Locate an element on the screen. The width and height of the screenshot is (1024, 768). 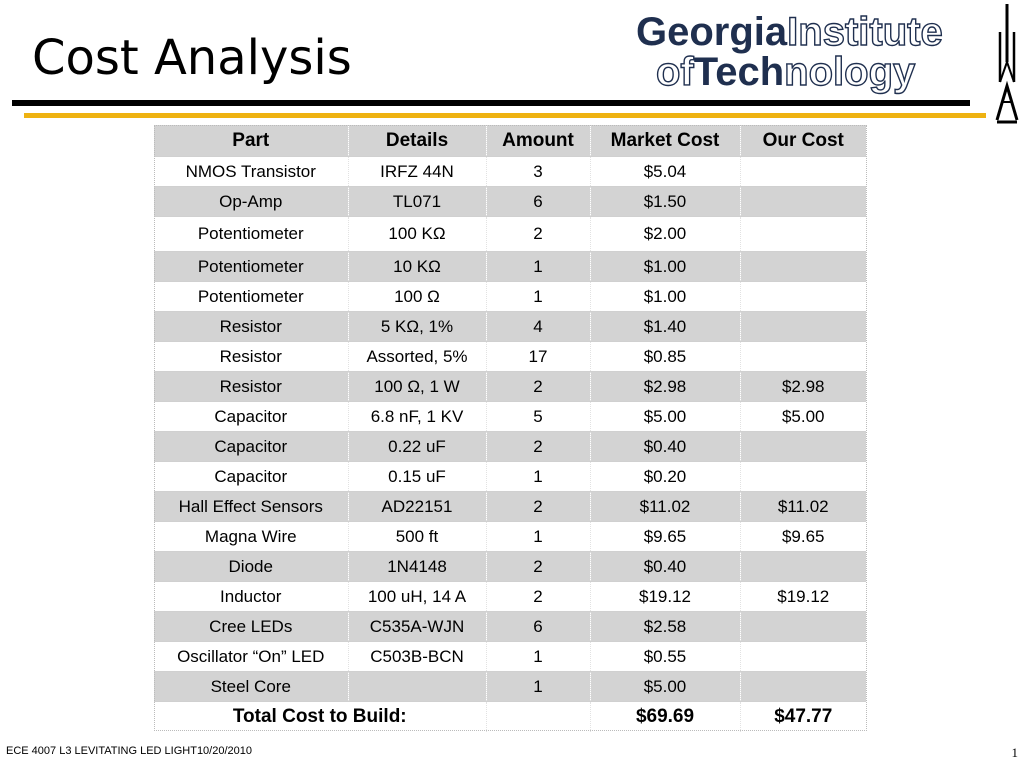
table-row: Potentiometer 10 KΩ 1 $1.00 is located at coordinates (510, 266).